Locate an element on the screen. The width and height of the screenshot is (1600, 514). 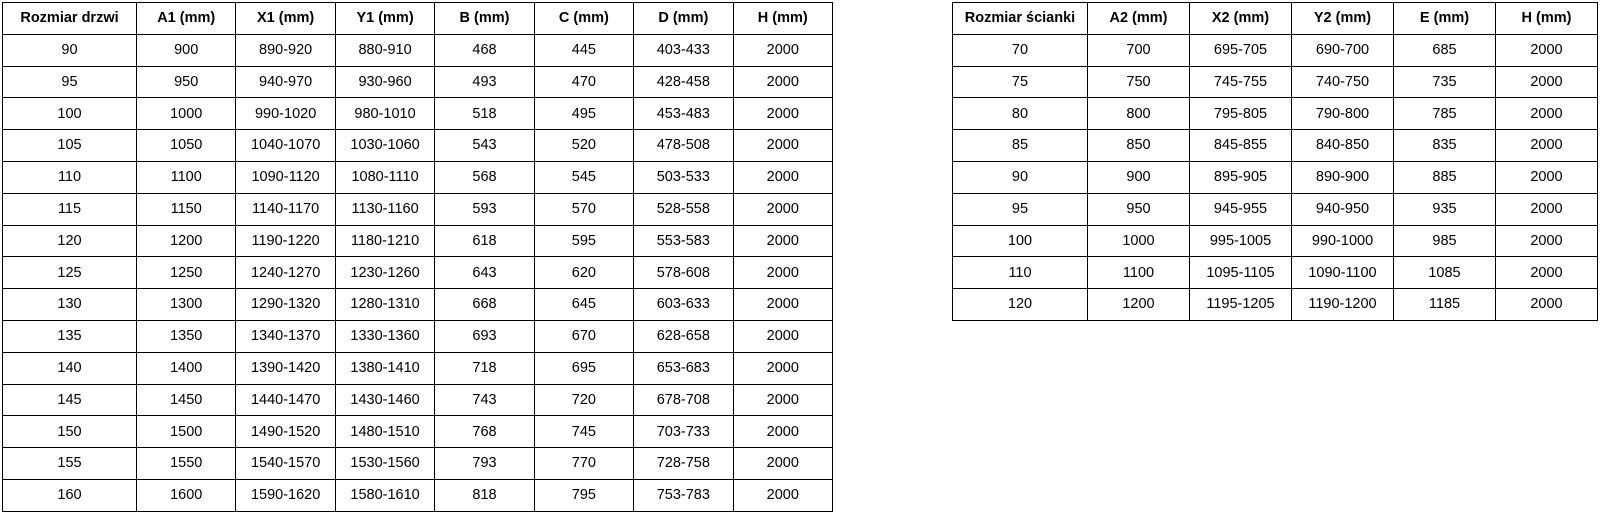
table-cell: 690-700 is located at coordinates (1342, 50).